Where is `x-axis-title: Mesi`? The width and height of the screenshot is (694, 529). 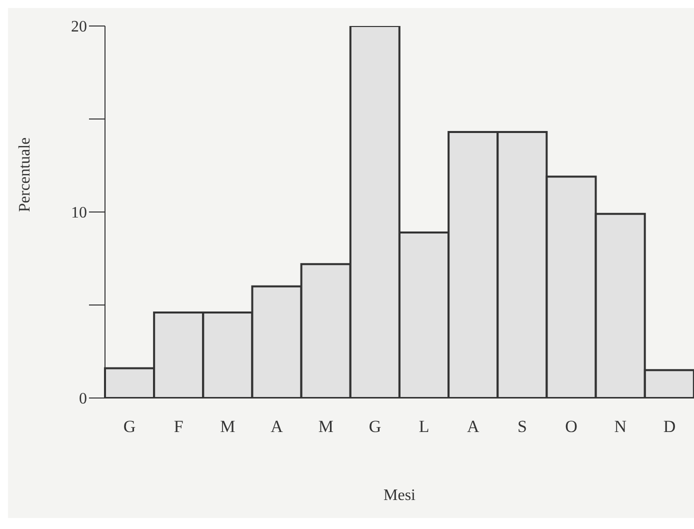 x-axis-title: Mesi is located at coordinates (400, 495).